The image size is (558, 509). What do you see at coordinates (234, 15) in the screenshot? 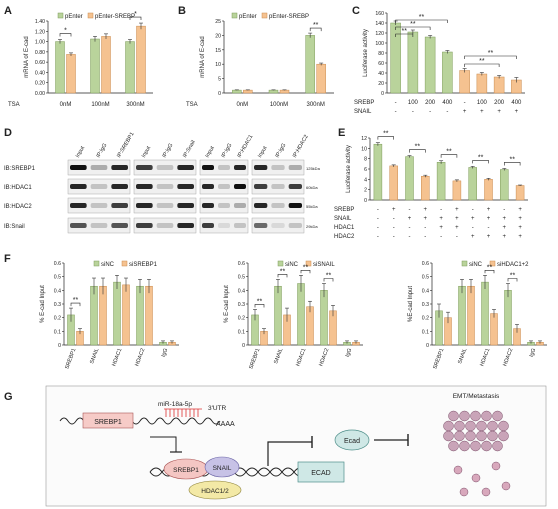
I see `b-legend-swatch` at bounding box center [234, 15].